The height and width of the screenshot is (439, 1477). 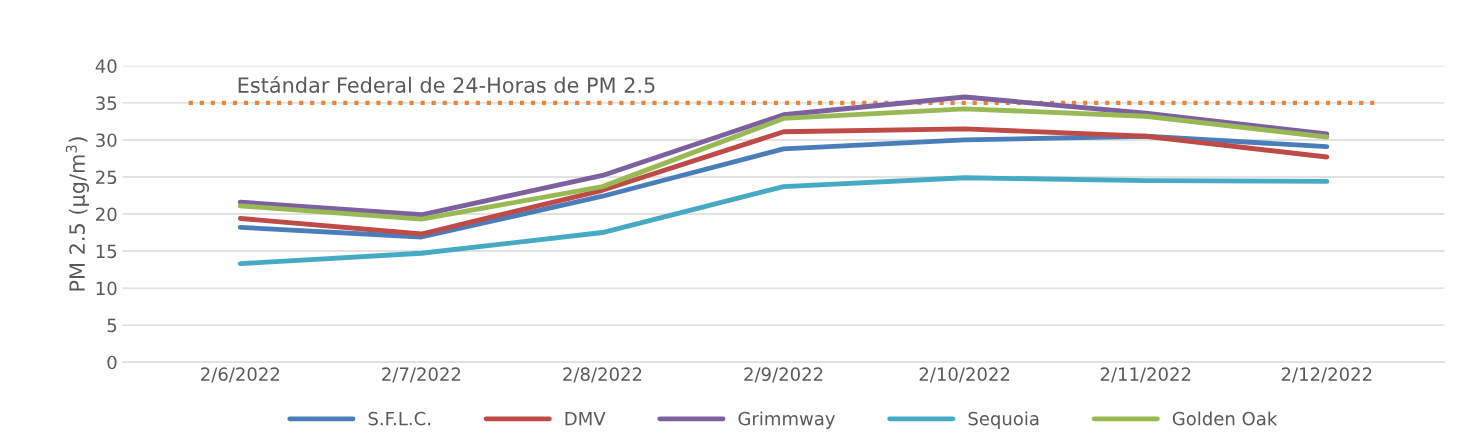 What do you see at coordinates (446, 84) in the screenshot?
I see `ref-line-label: Estándar Federal de 24-Horas de PM 2.5` at bounding box center [446, 84].